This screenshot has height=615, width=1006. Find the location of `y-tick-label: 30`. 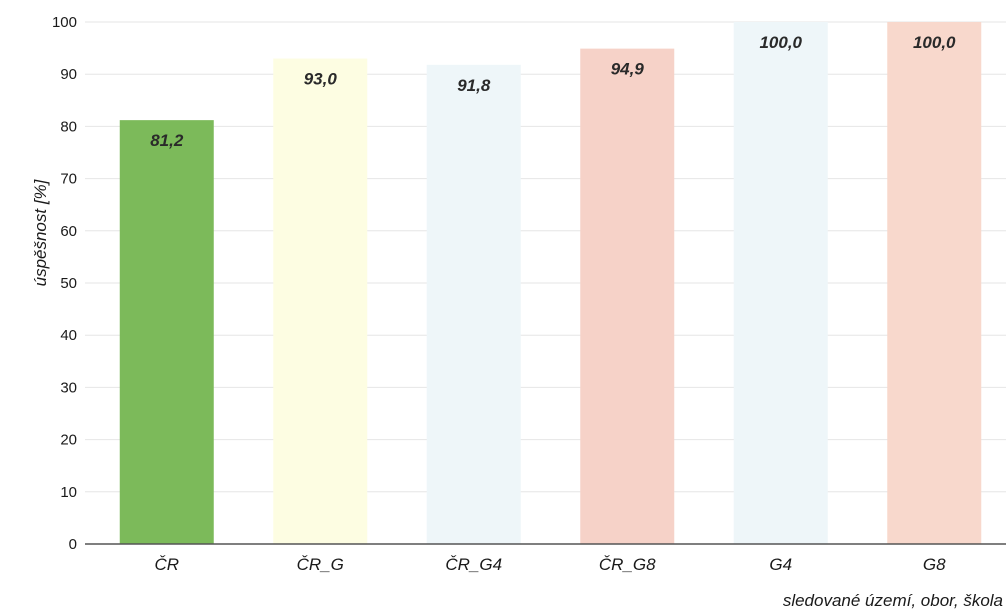

y-tick-label: 30 is located at coordinates (68, 387).